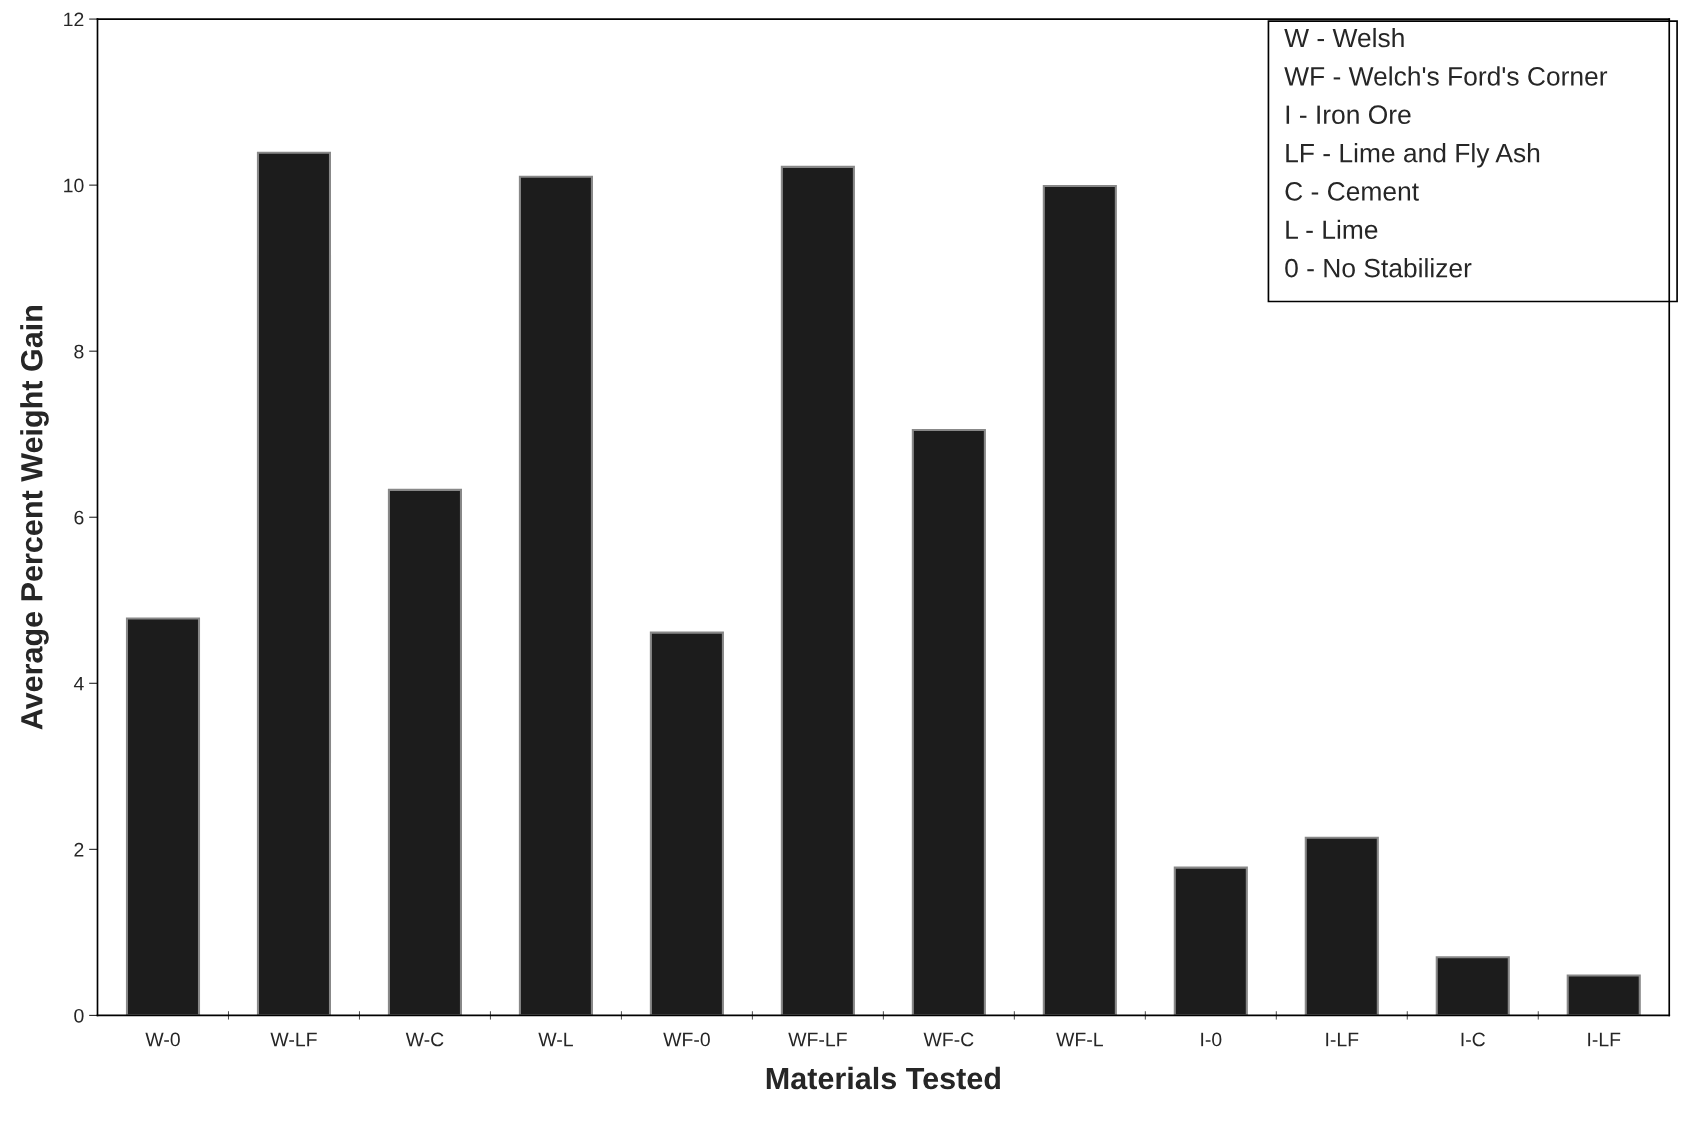 The image size is (1681, 1122). What do you see at coordinates (424, 1039) in the screenshot?
I see `x-tick-label: W-C` at bounding box center [424, 1039].